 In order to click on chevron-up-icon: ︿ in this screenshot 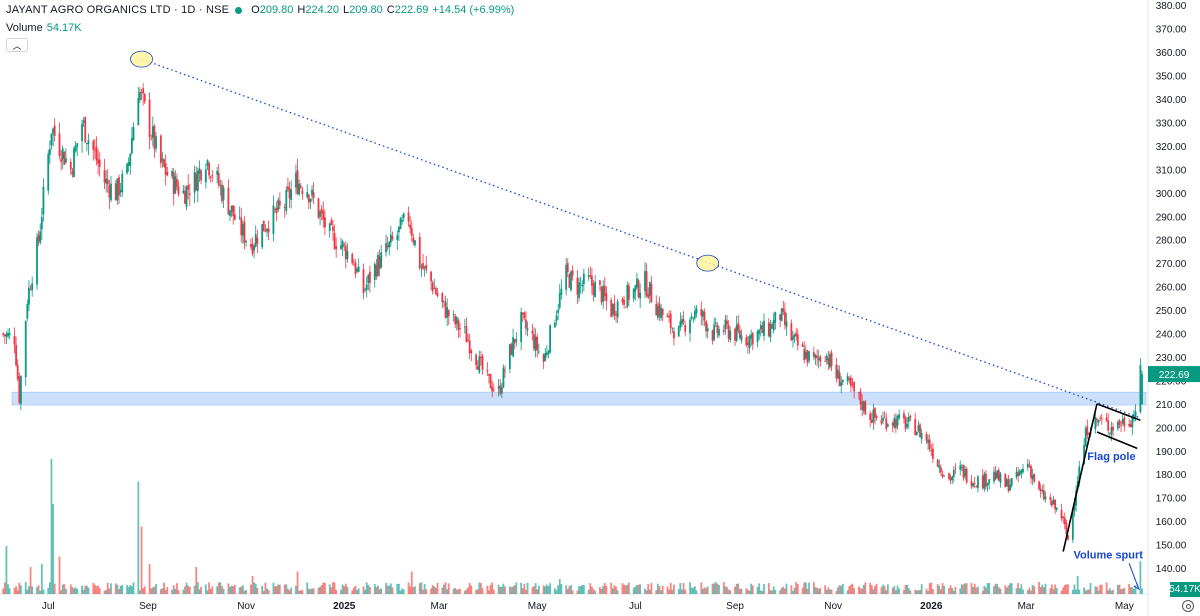, I will do `click(17, 45)`.